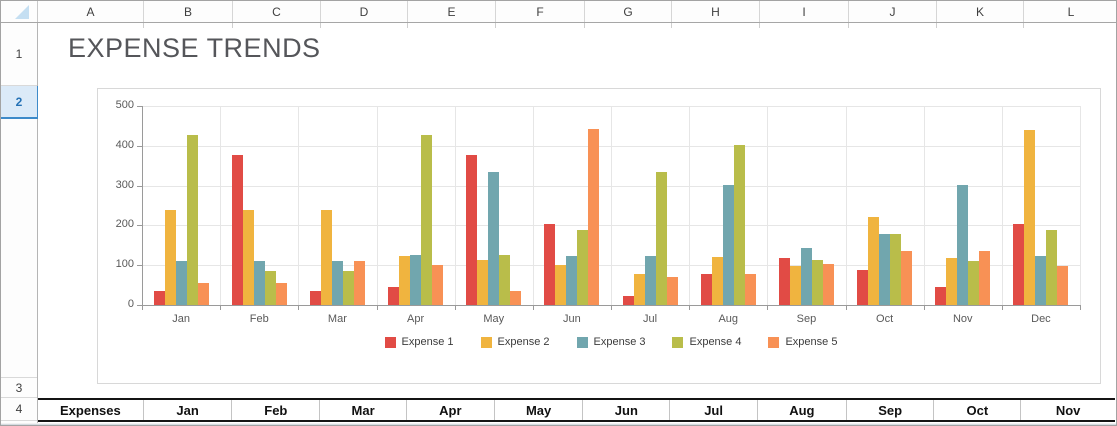 This screenshot has height=426, width=1117. I want to click on bar-expense-1-dec, so click(1019, 264).